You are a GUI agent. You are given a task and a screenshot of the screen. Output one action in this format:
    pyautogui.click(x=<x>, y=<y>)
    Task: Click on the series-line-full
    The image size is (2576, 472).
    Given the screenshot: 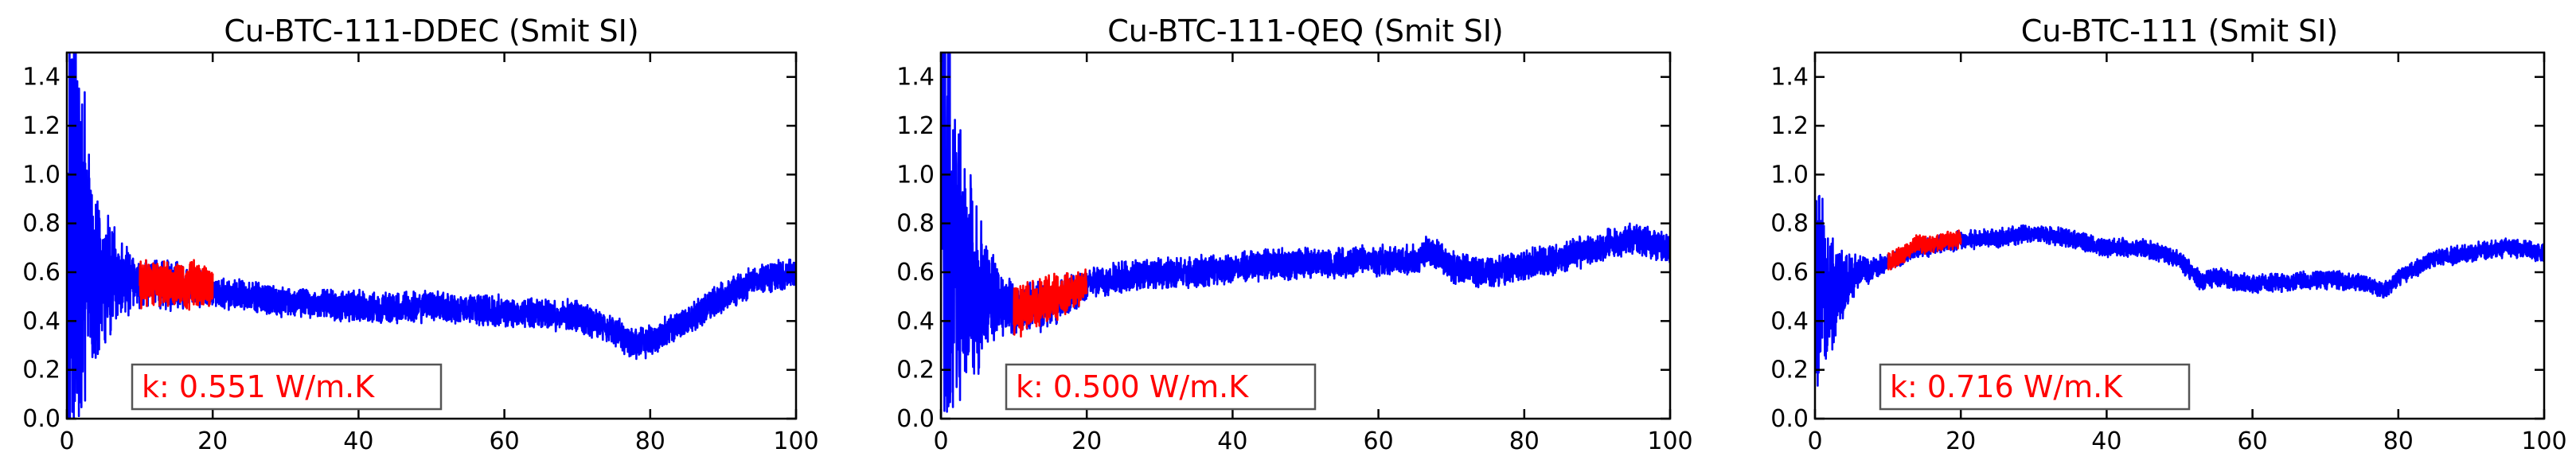 What is the action you would take?
    pyautogui.click(x=2179, y=291)
    